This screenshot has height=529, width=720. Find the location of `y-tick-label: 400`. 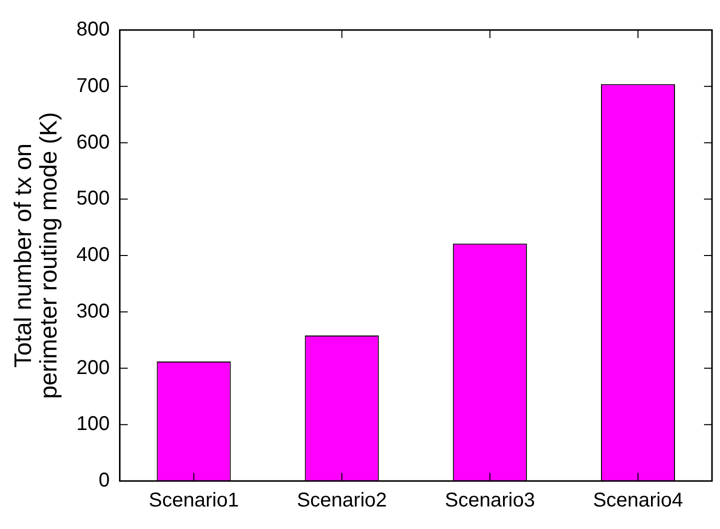

y-tick-label: 400 is located at coordinates (93, 255).